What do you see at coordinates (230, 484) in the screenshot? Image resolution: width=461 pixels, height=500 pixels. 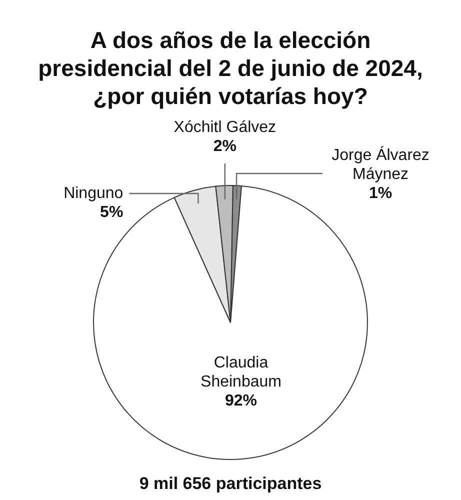 I see `text: 9 mil 656 participantes` at bounding box center [230, 484].